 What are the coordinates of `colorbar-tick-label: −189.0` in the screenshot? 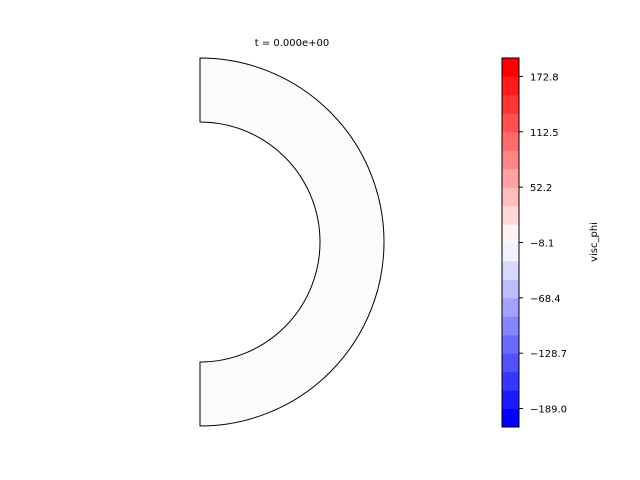 It's located at (548, 410).